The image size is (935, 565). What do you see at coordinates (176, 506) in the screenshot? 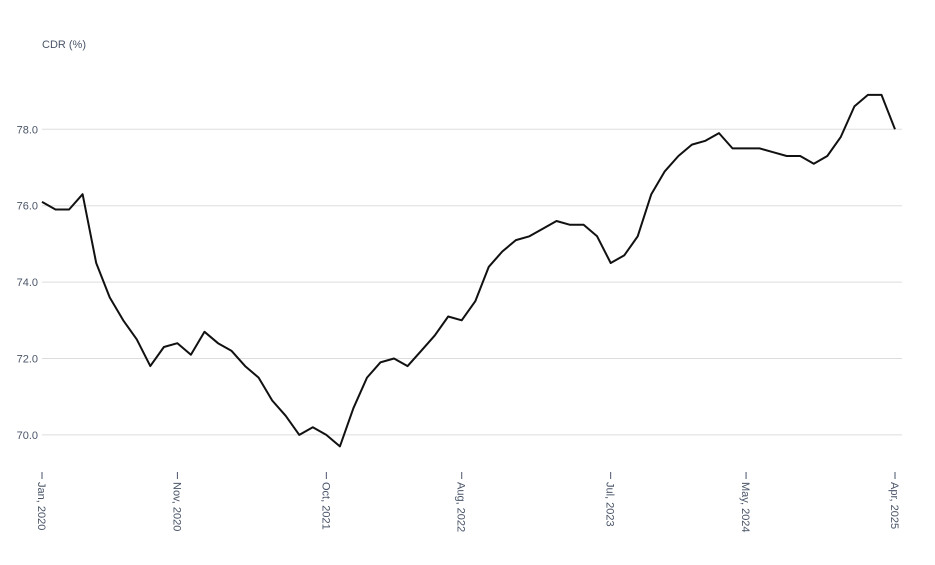
I see `x-tick-label: Nov, 2020` at bounding box center [176, 506].